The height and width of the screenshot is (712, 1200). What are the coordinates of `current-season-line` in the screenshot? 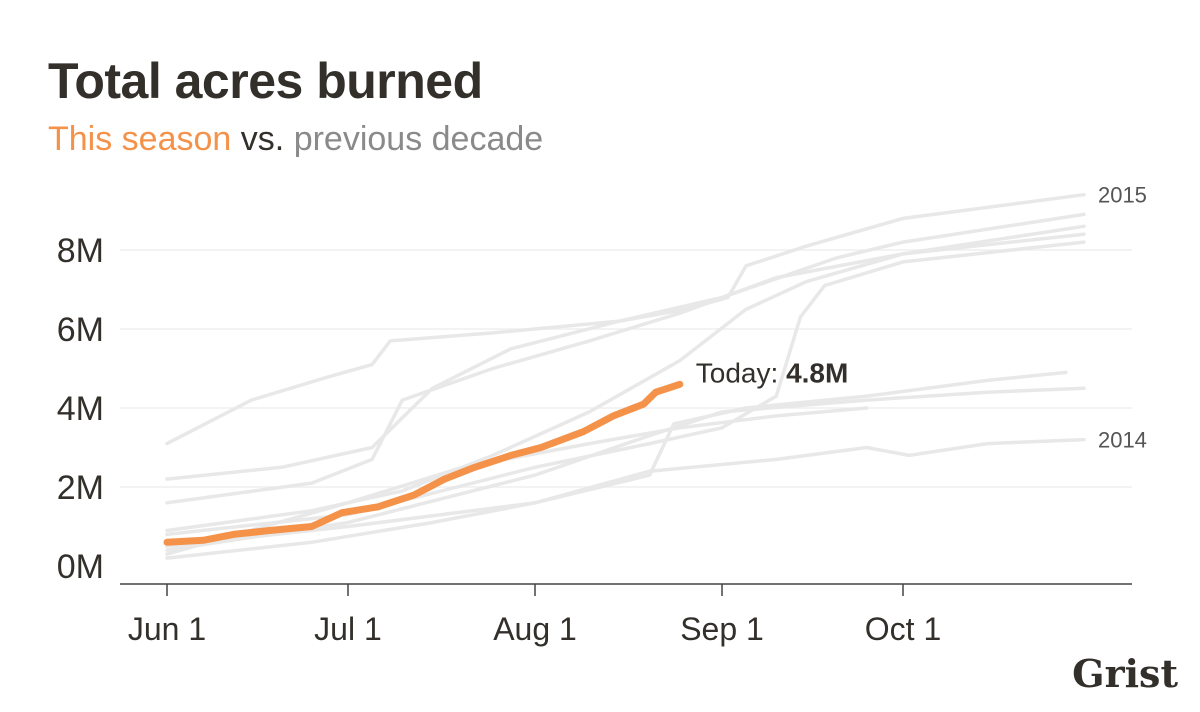 It's located at (423, 463).